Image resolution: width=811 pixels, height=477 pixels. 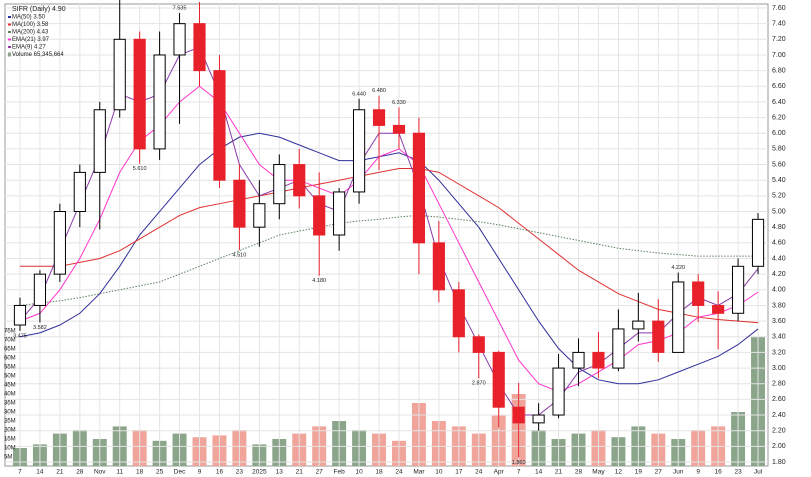 What do you see at coordinates (20, 336) in the screenshot?
I see `price-annotation: 3.475` at bounding box center [20, 336].